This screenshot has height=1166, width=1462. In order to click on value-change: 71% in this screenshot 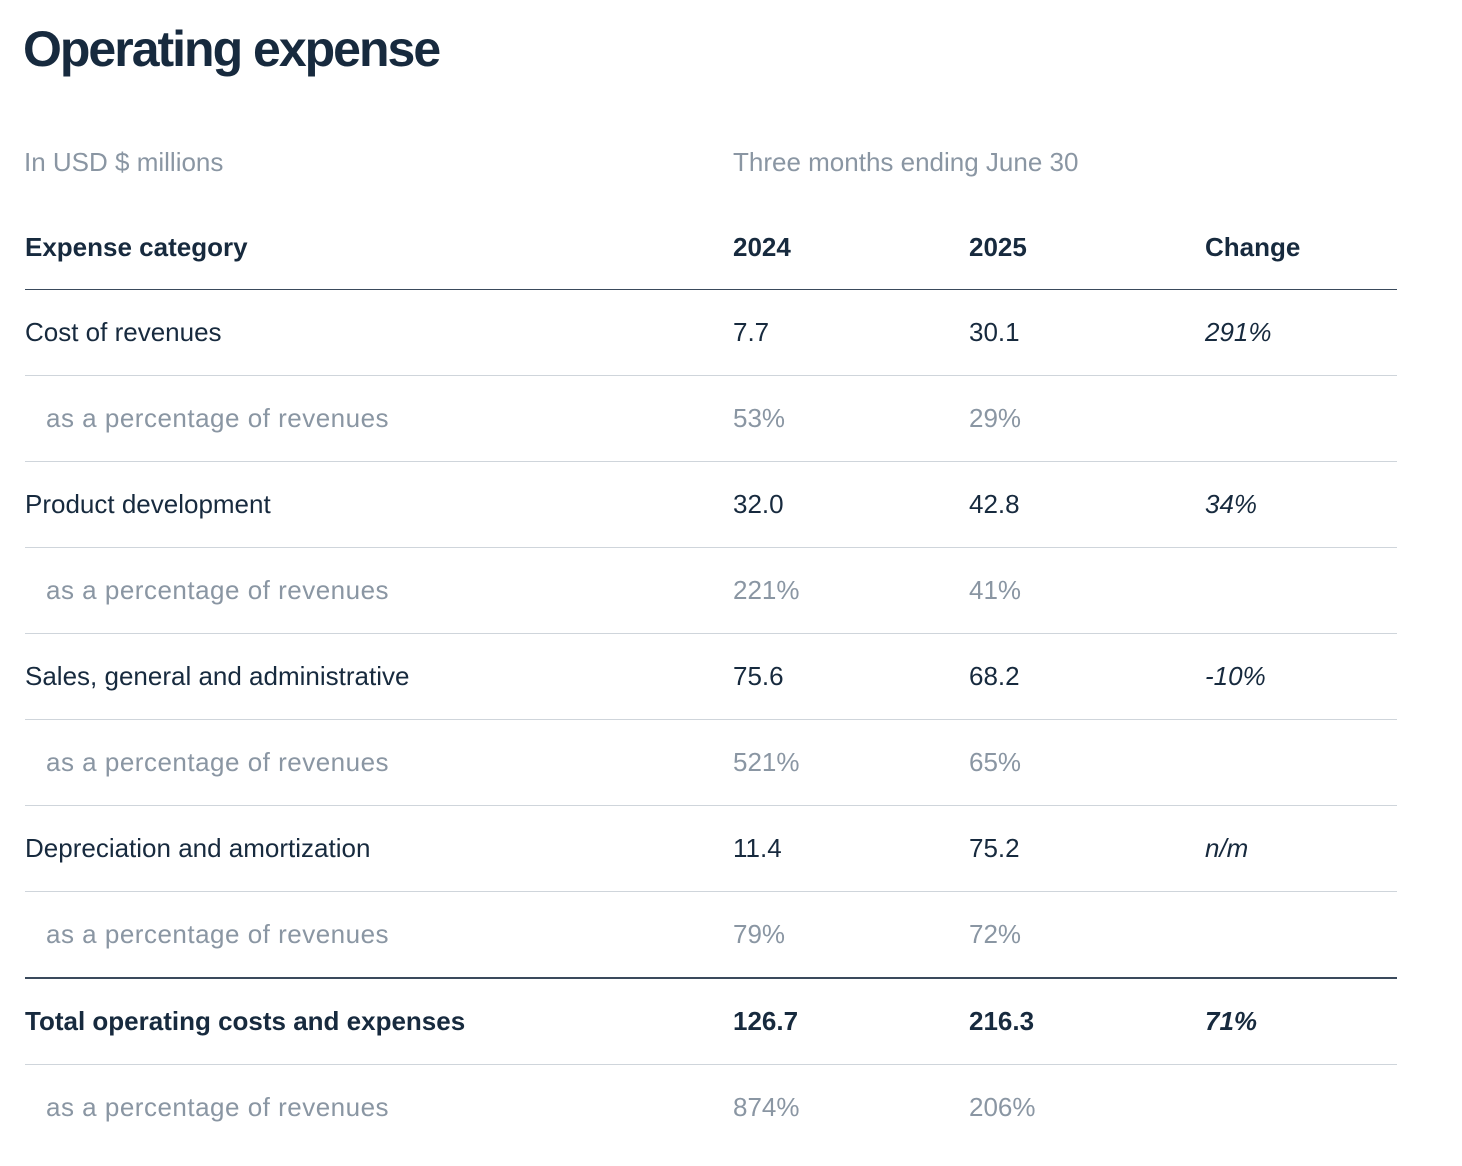, I will do `click(1231, 1021)`.